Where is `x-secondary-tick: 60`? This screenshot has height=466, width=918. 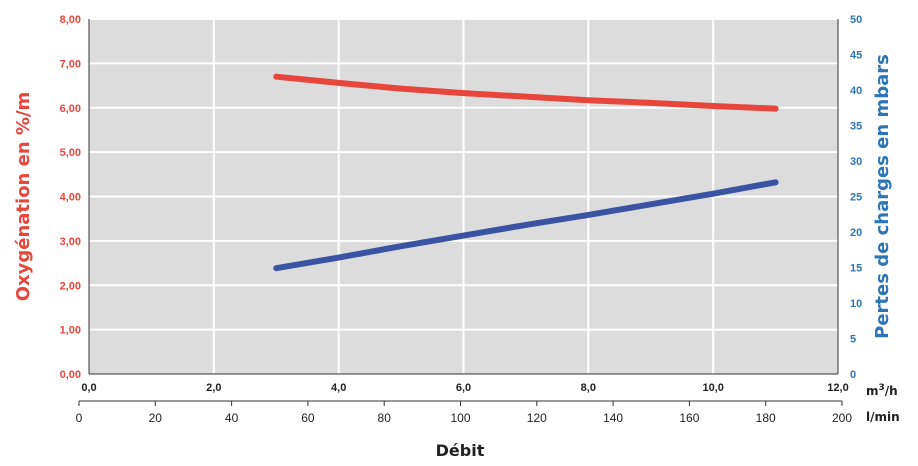 x-secondary-tick: 60 is located at coordinates (308, 418).